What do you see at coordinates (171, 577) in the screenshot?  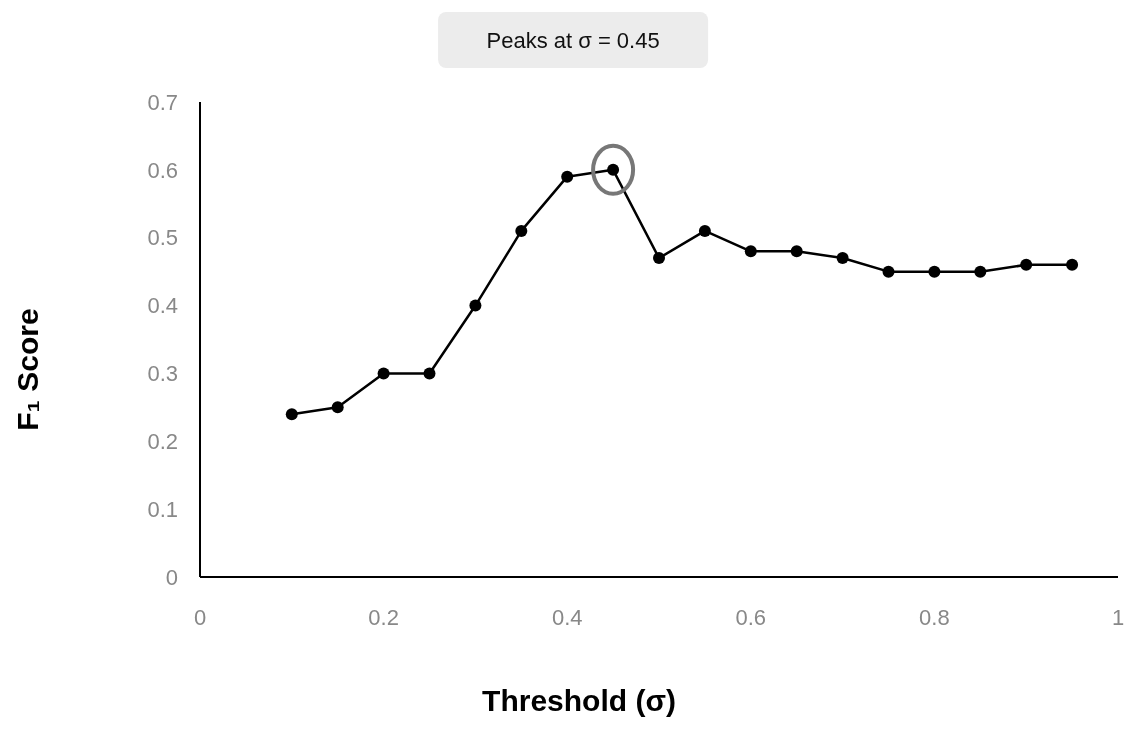 I see `y-tick-label: 0` at bounding box center [171, 577].